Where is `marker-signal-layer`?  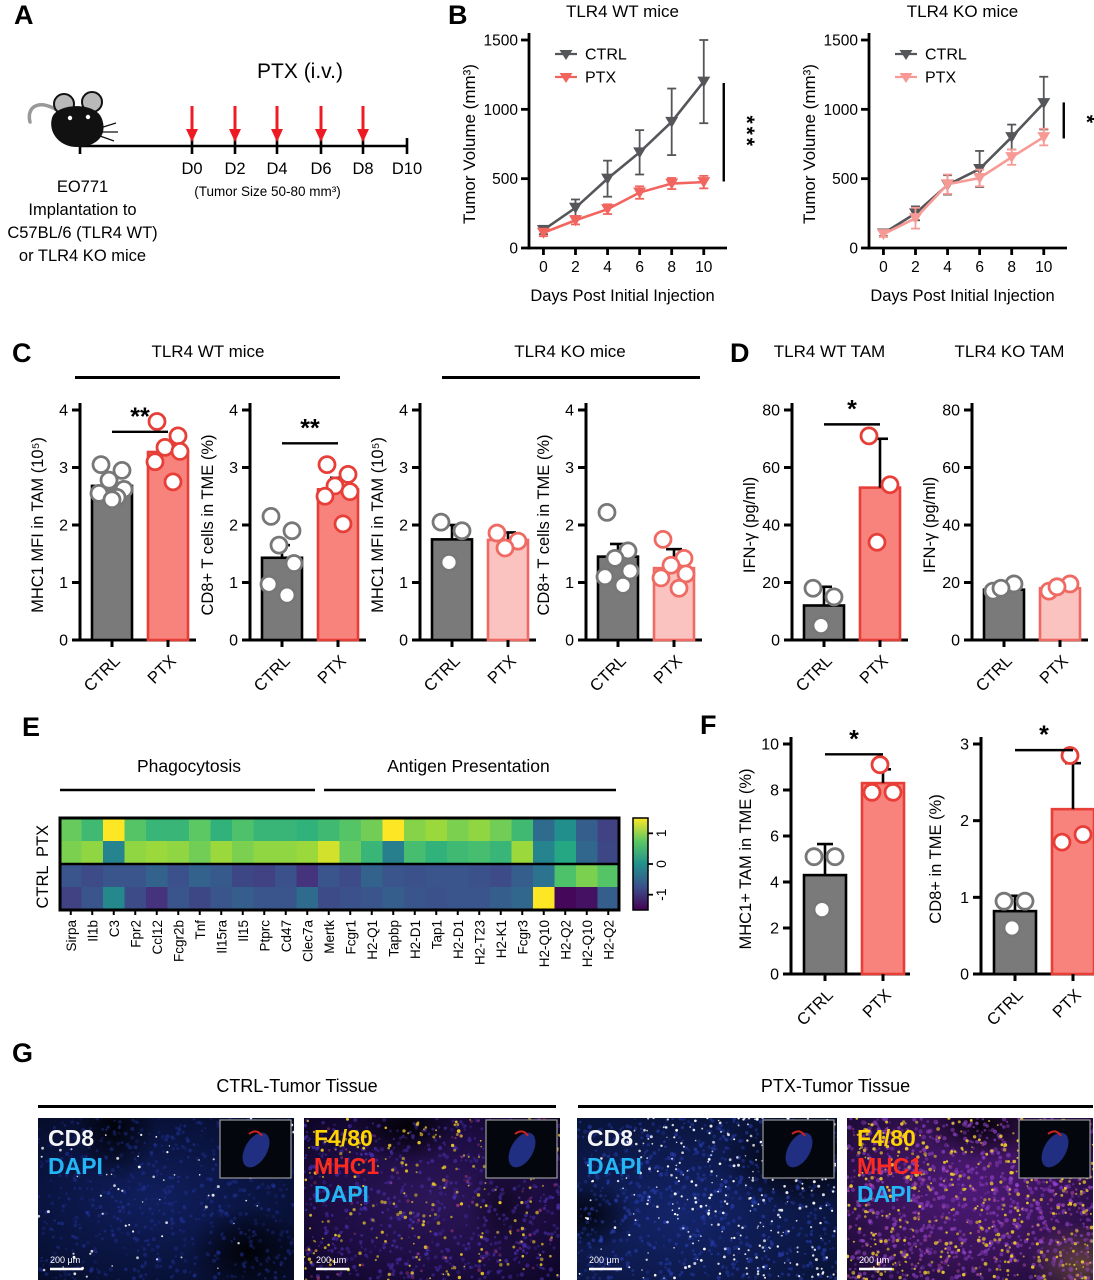
marker-signal-layer is located at coordinates (432, 1199).